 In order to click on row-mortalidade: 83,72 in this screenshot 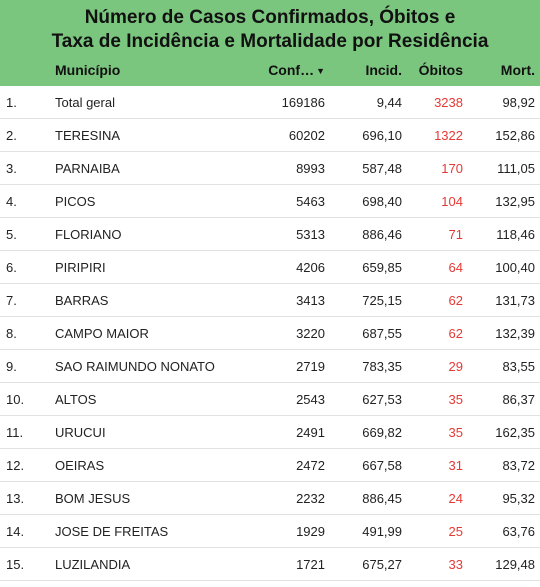, I will do `click(518, 465)`.